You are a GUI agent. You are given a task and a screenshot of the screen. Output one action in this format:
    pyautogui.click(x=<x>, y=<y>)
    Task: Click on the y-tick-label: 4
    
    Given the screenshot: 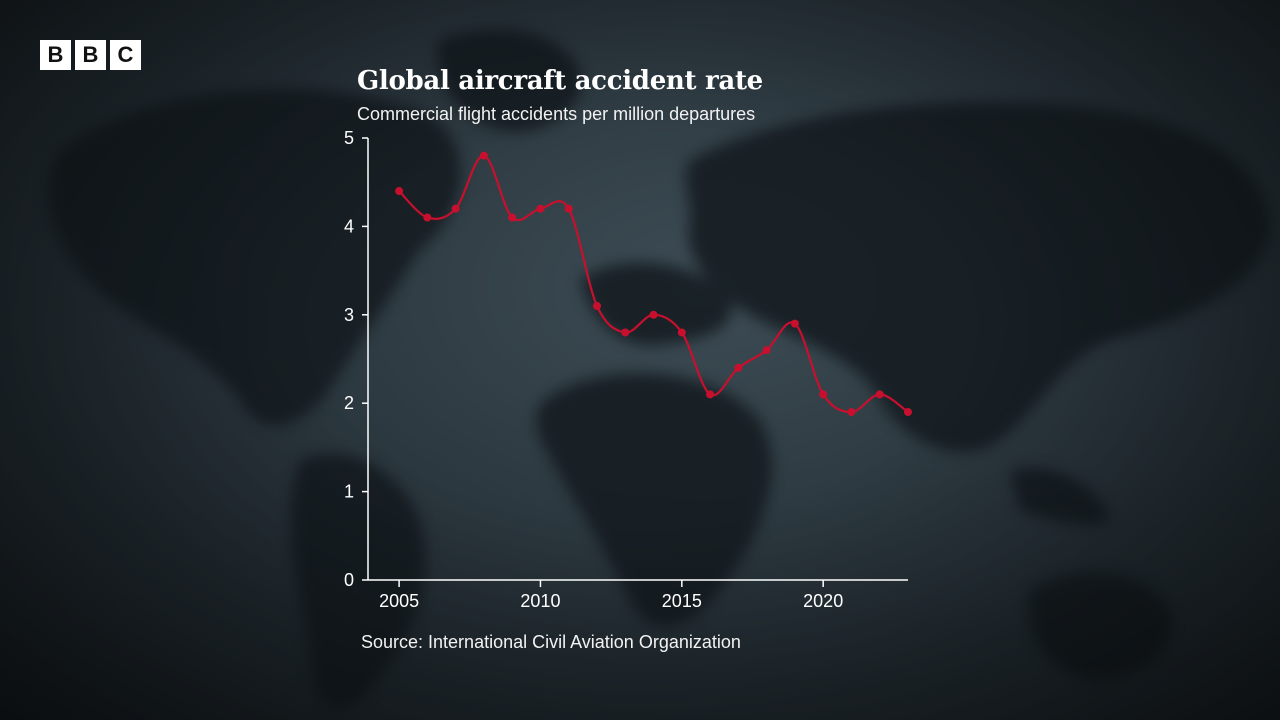 What is the action you would take?
    pyautogui.click(x=349, y=226)
    